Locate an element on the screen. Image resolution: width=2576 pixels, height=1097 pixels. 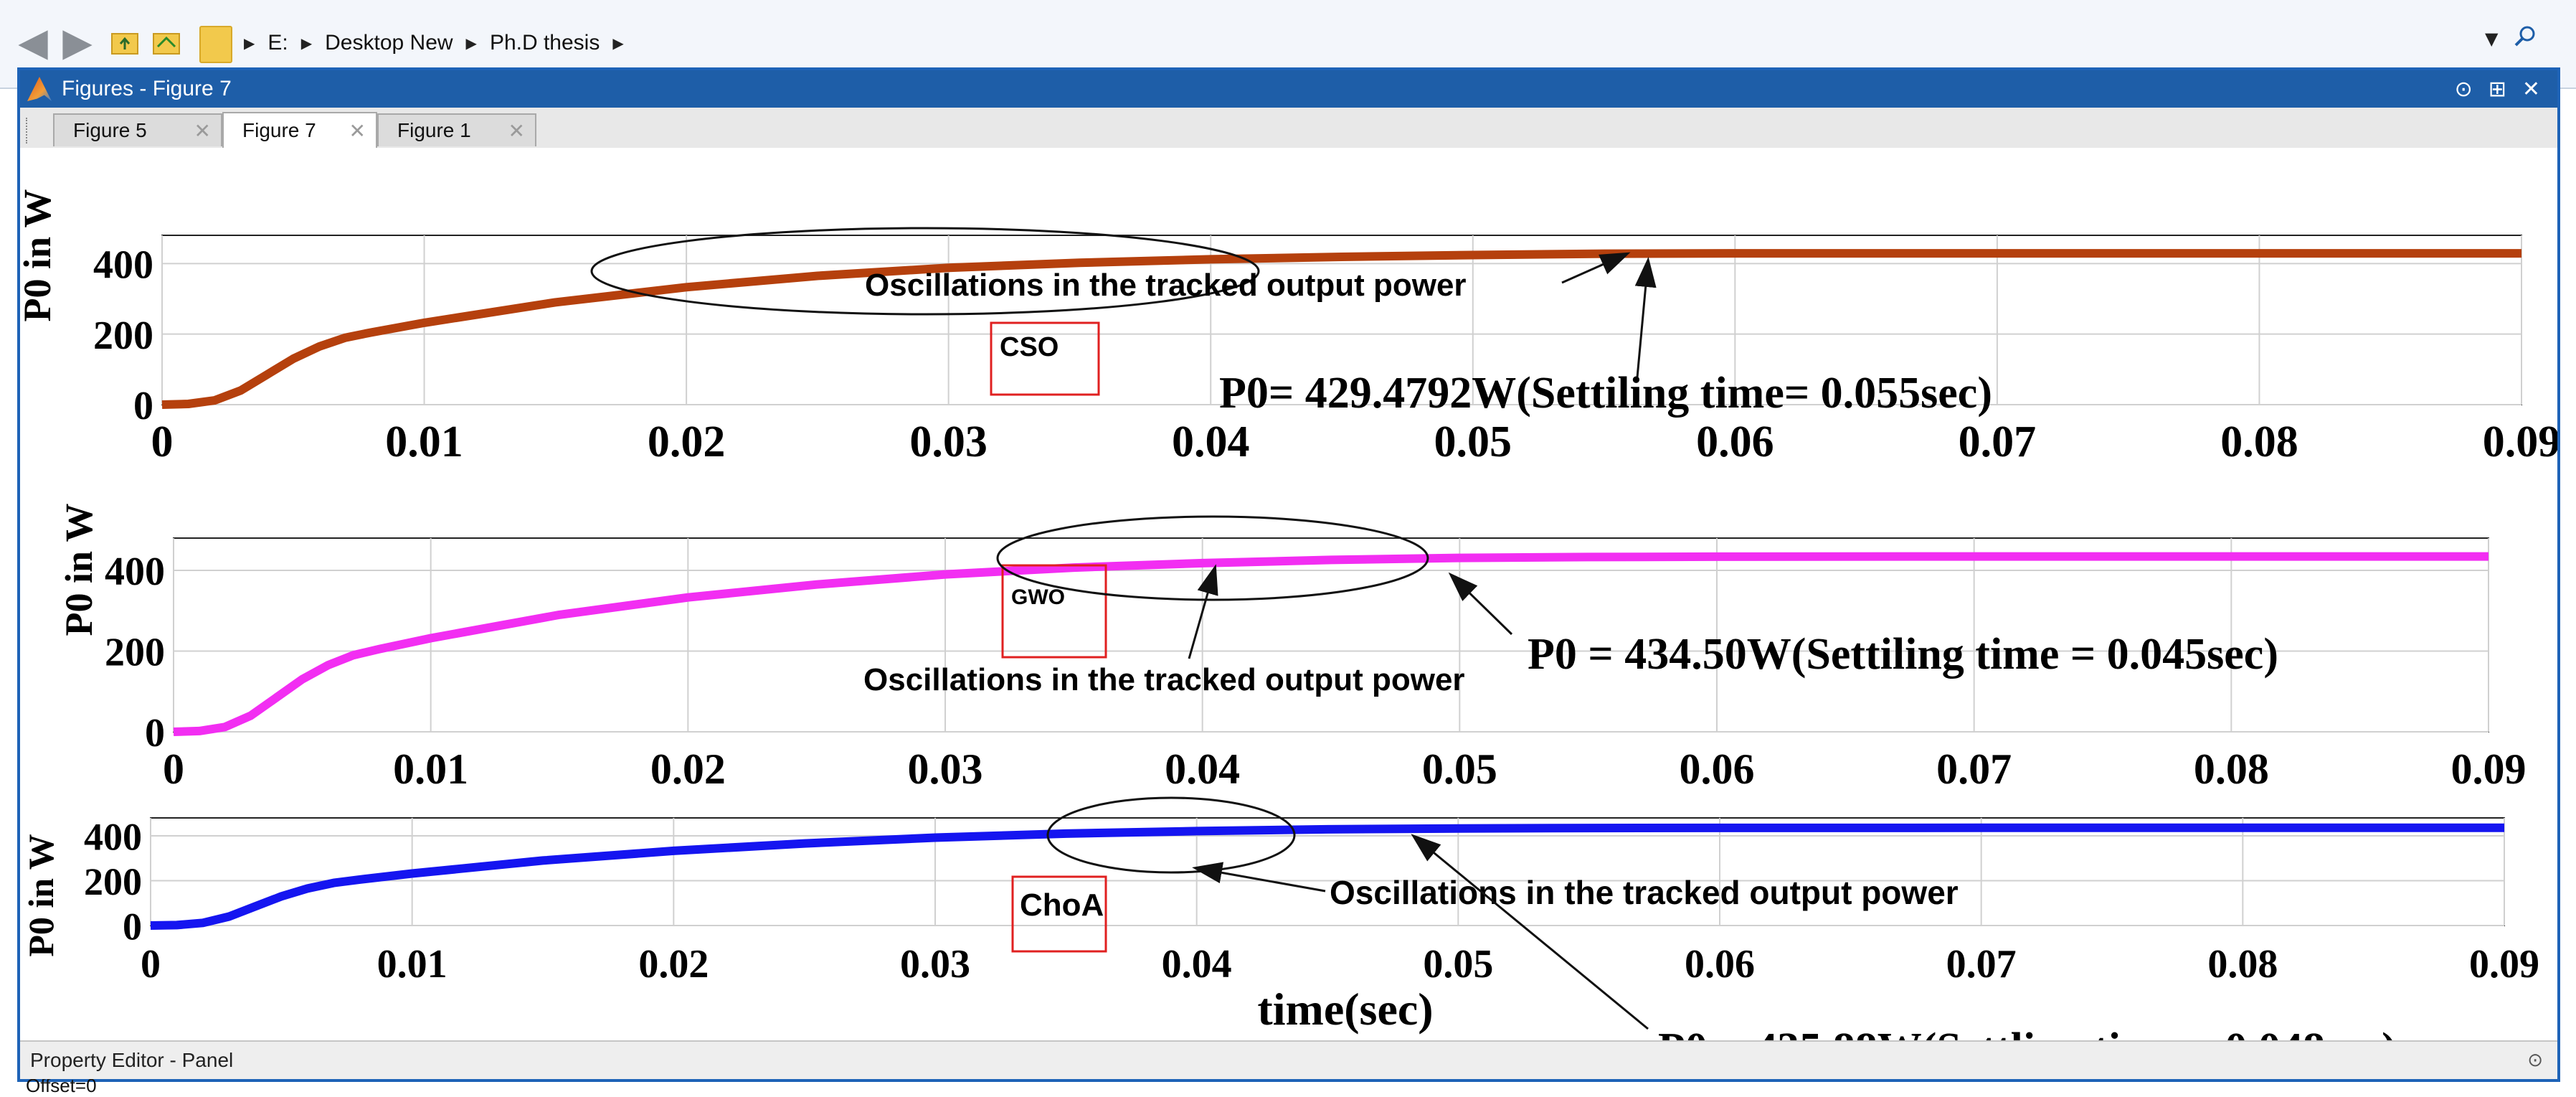
close-icon: ✕ is located at coordinates (2531, 89).